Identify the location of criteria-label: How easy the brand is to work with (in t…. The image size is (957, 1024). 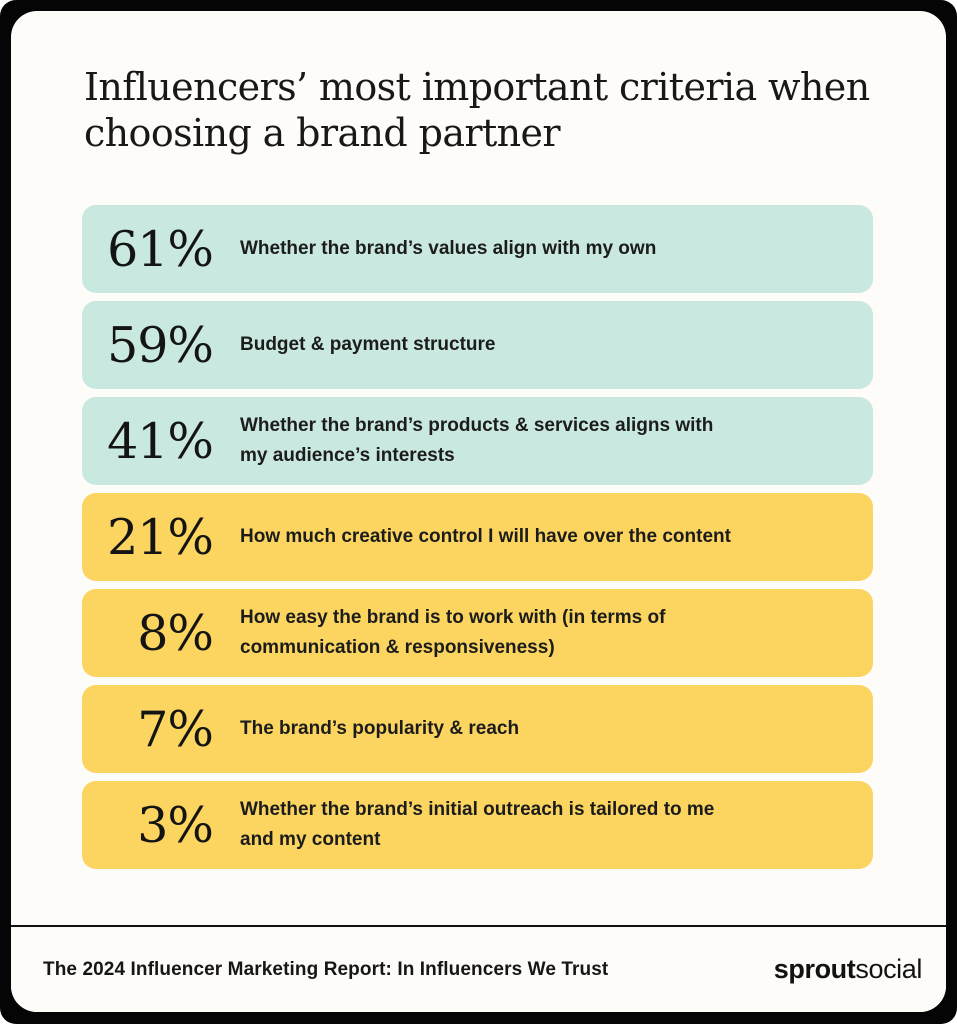
(453, 632).